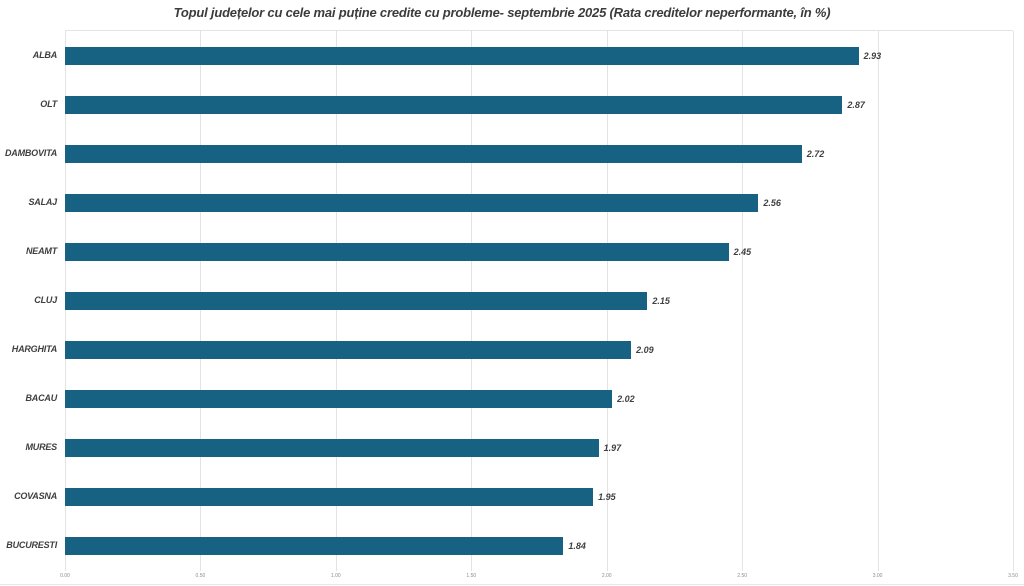 This screenshot has width=1024, height=586. What do you see at coordinates (42, 201) in the screenshot?
I see `category-label: SALAJ` at bounding box center [42, 201].